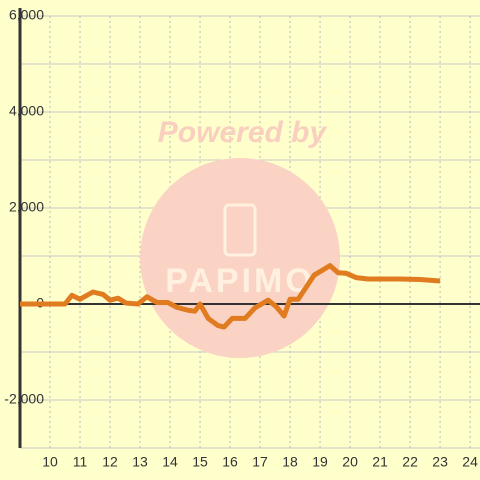  Describe the element at coordinates (50, 462) in the screenshot. I see `x-tick-label: 10` at that location.